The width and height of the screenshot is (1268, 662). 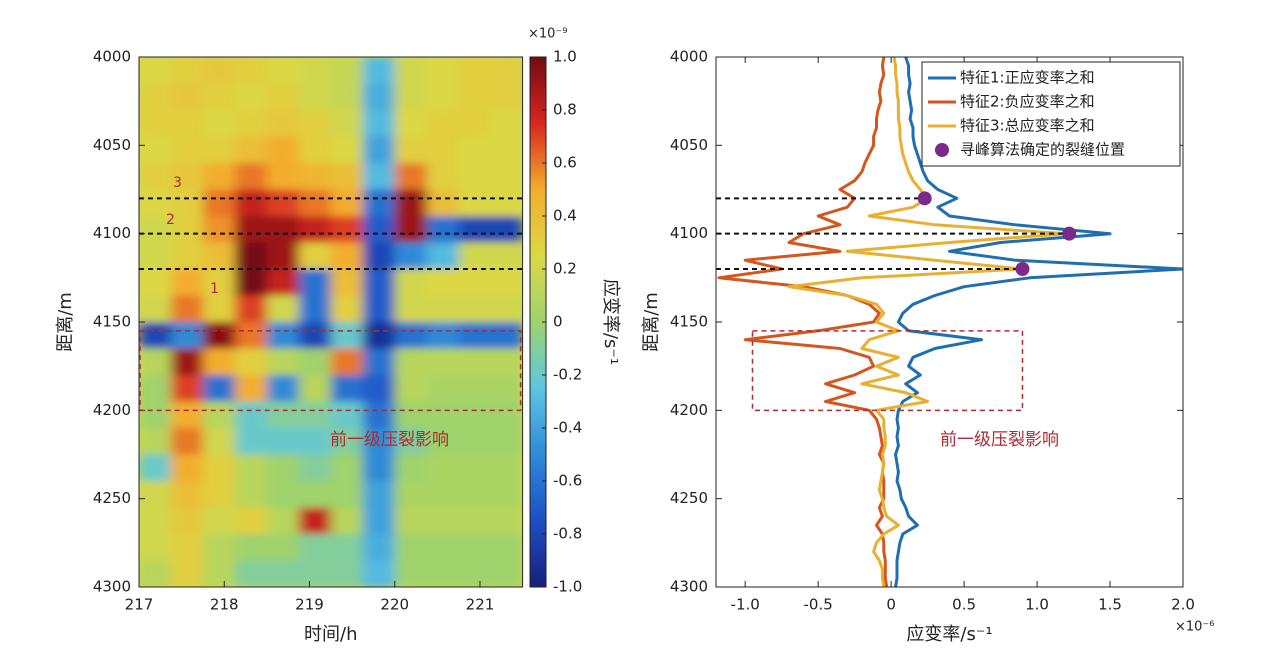 I want to click on y-tick-label: 4250, so click(x=689, y=498).